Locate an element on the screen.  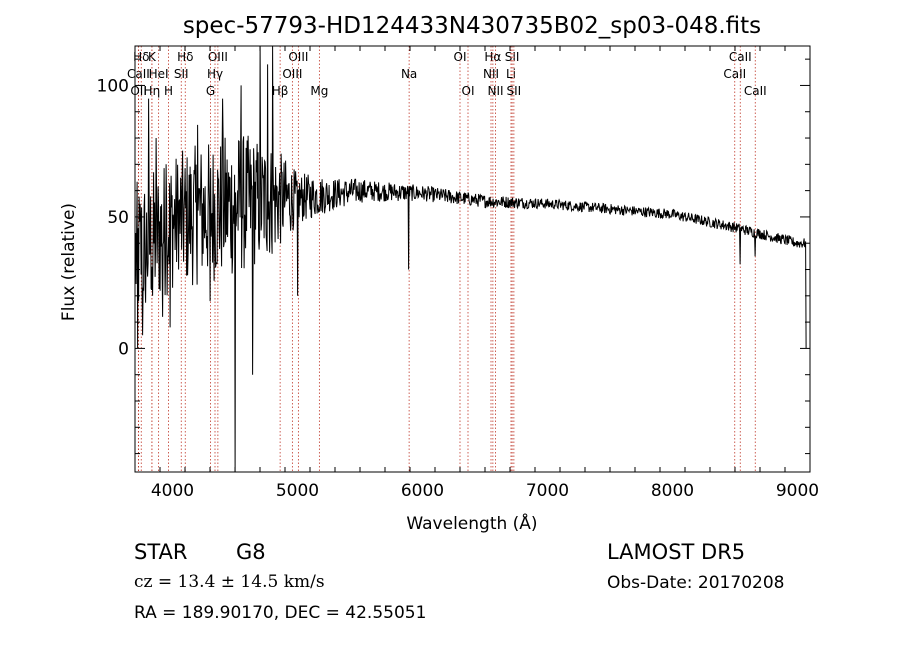
line-label: Mg is located at coordinates (319, 91).